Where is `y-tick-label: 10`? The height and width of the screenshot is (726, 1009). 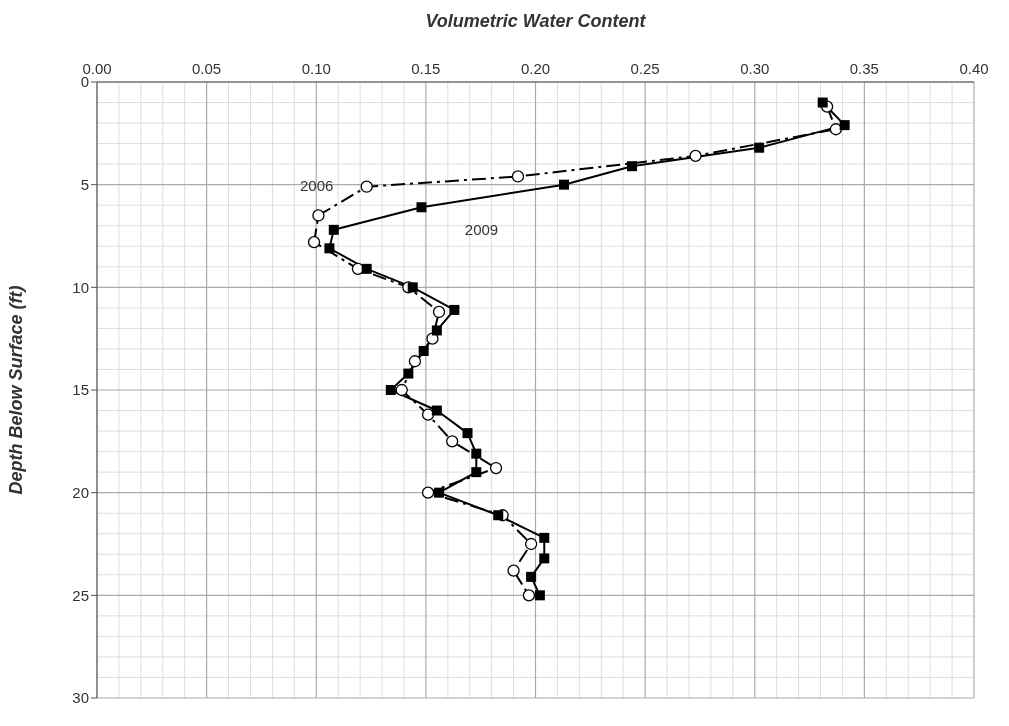
y-tick-label: 10 is located at coordinates (80, 287).